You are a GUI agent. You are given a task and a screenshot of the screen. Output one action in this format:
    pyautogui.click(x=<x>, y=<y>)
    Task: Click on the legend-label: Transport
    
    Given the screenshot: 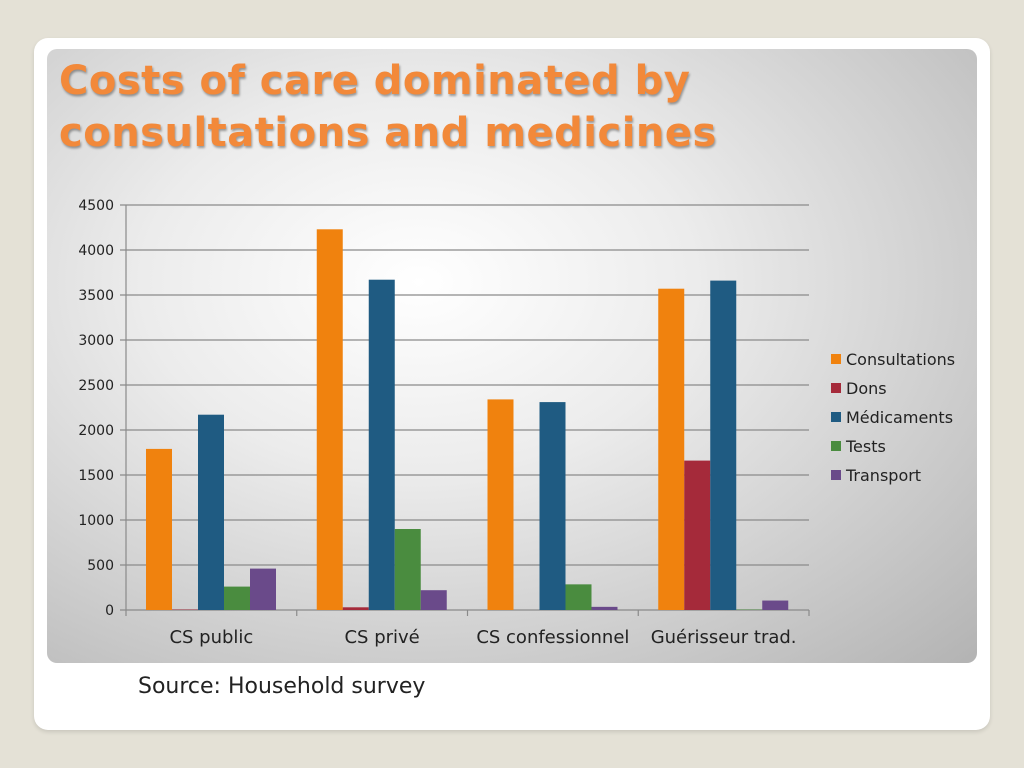 What is the action you would take?
    pyautogui.click(x=883, y=475)
    